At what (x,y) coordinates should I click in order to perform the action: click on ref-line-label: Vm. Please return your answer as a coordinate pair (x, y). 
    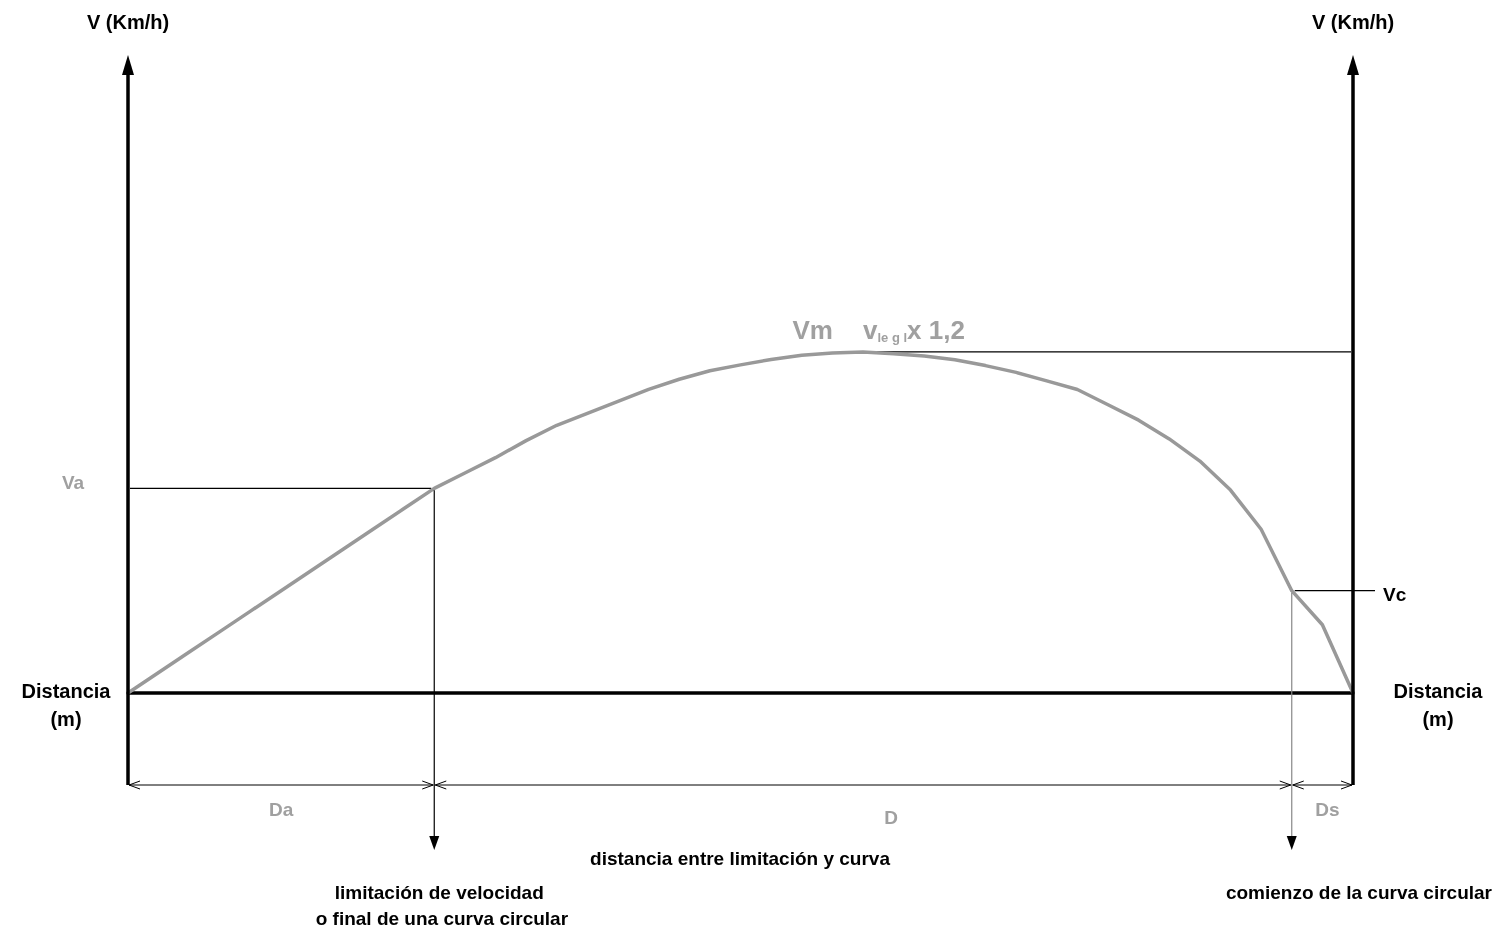
    Looking at the image, I should click on (812, 329).